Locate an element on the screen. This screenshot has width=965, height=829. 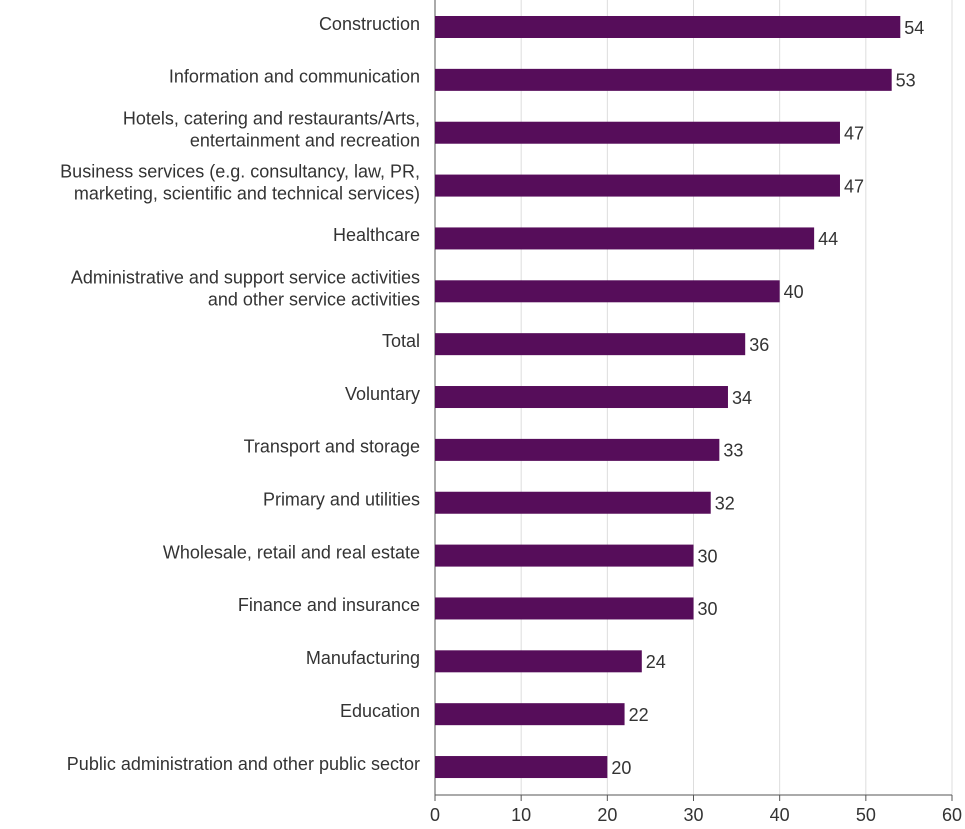
y-tick-label: Construction is located at coordinates (369, 24).